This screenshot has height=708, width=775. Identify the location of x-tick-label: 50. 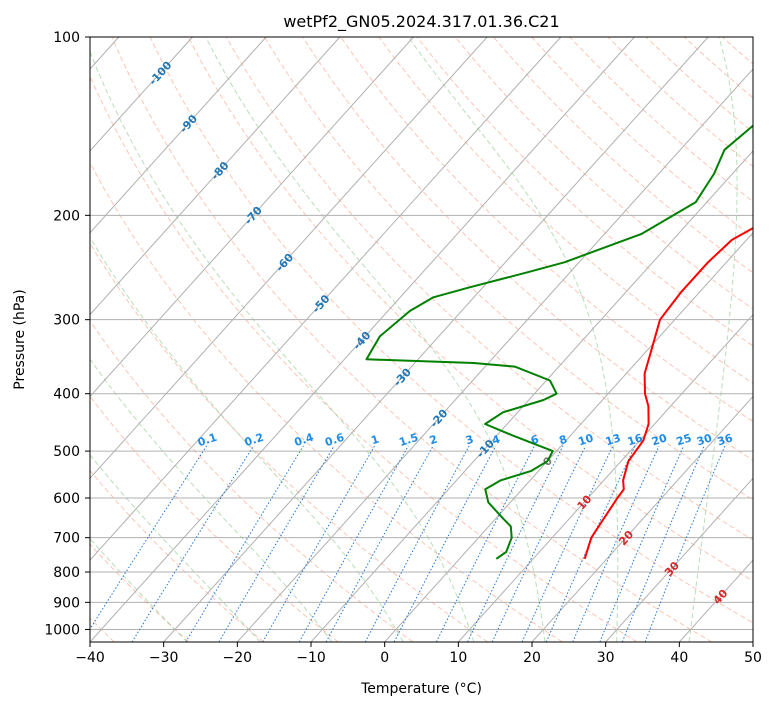
(753, 658).